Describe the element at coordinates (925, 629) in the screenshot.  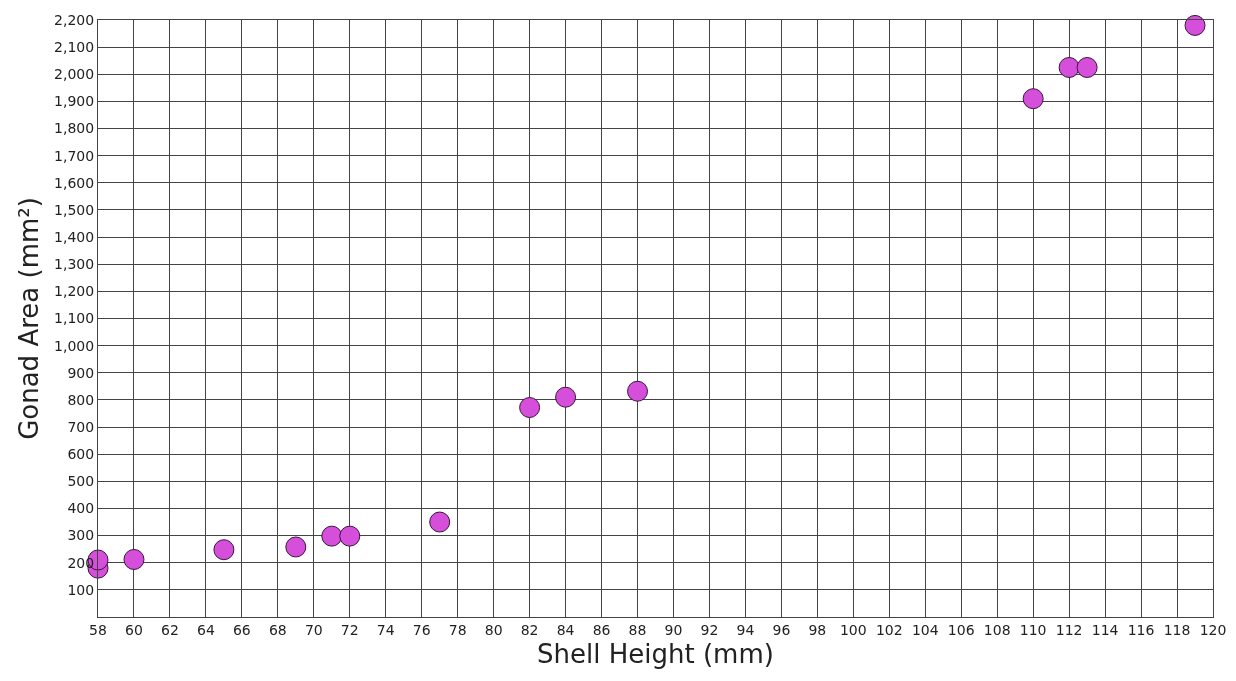
I see `x-tick-label: 104` at that location.